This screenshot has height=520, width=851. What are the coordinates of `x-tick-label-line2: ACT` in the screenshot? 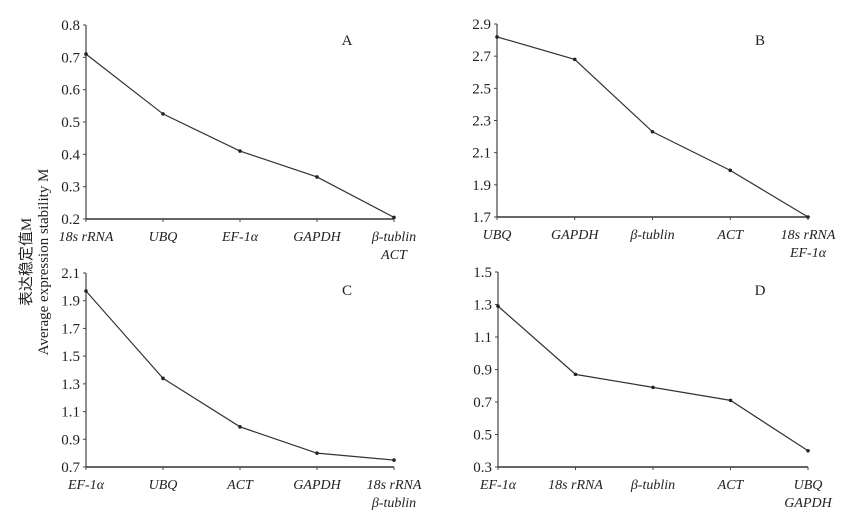 It's located at (394, 255).